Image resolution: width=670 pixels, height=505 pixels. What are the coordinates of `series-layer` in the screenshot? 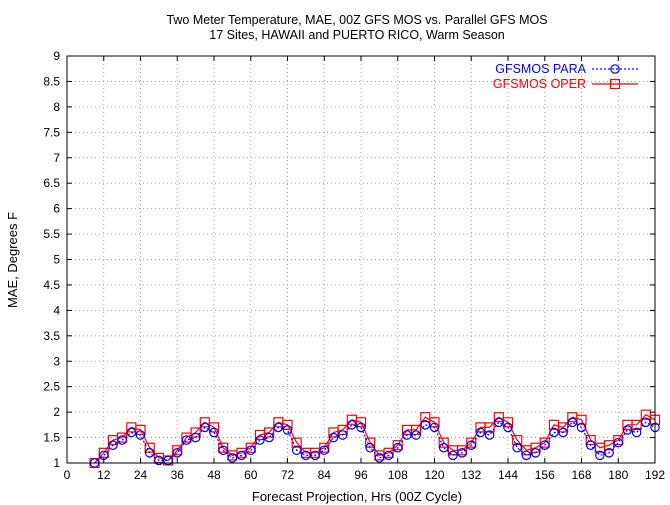 It's located at (375, 439).